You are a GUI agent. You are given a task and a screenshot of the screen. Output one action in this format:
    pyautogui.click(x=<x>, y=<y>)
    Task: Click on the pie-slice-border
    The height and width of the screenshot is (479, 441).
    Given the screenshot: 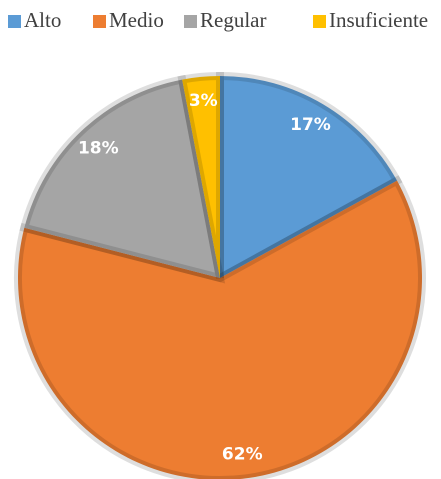 What is the action you would take?
    pyautogui.click(x=200, y=175)
    